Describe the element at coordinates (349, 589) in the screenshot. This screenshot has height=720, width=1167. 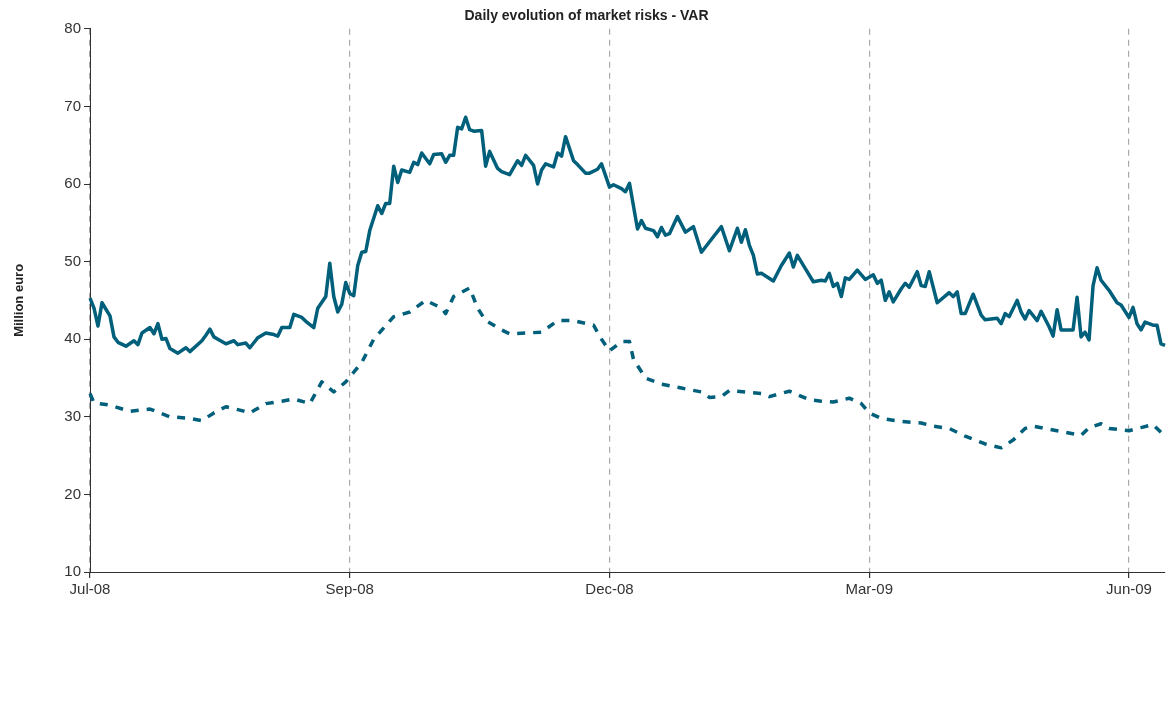
I see `x-tick-label: Sep-08` at that location.